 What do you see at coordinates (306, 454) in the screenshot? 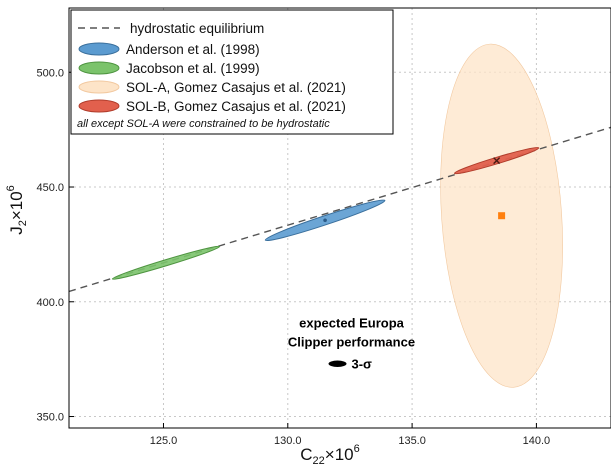
I see `x-label-main: C` at bounding box center [306, 454].